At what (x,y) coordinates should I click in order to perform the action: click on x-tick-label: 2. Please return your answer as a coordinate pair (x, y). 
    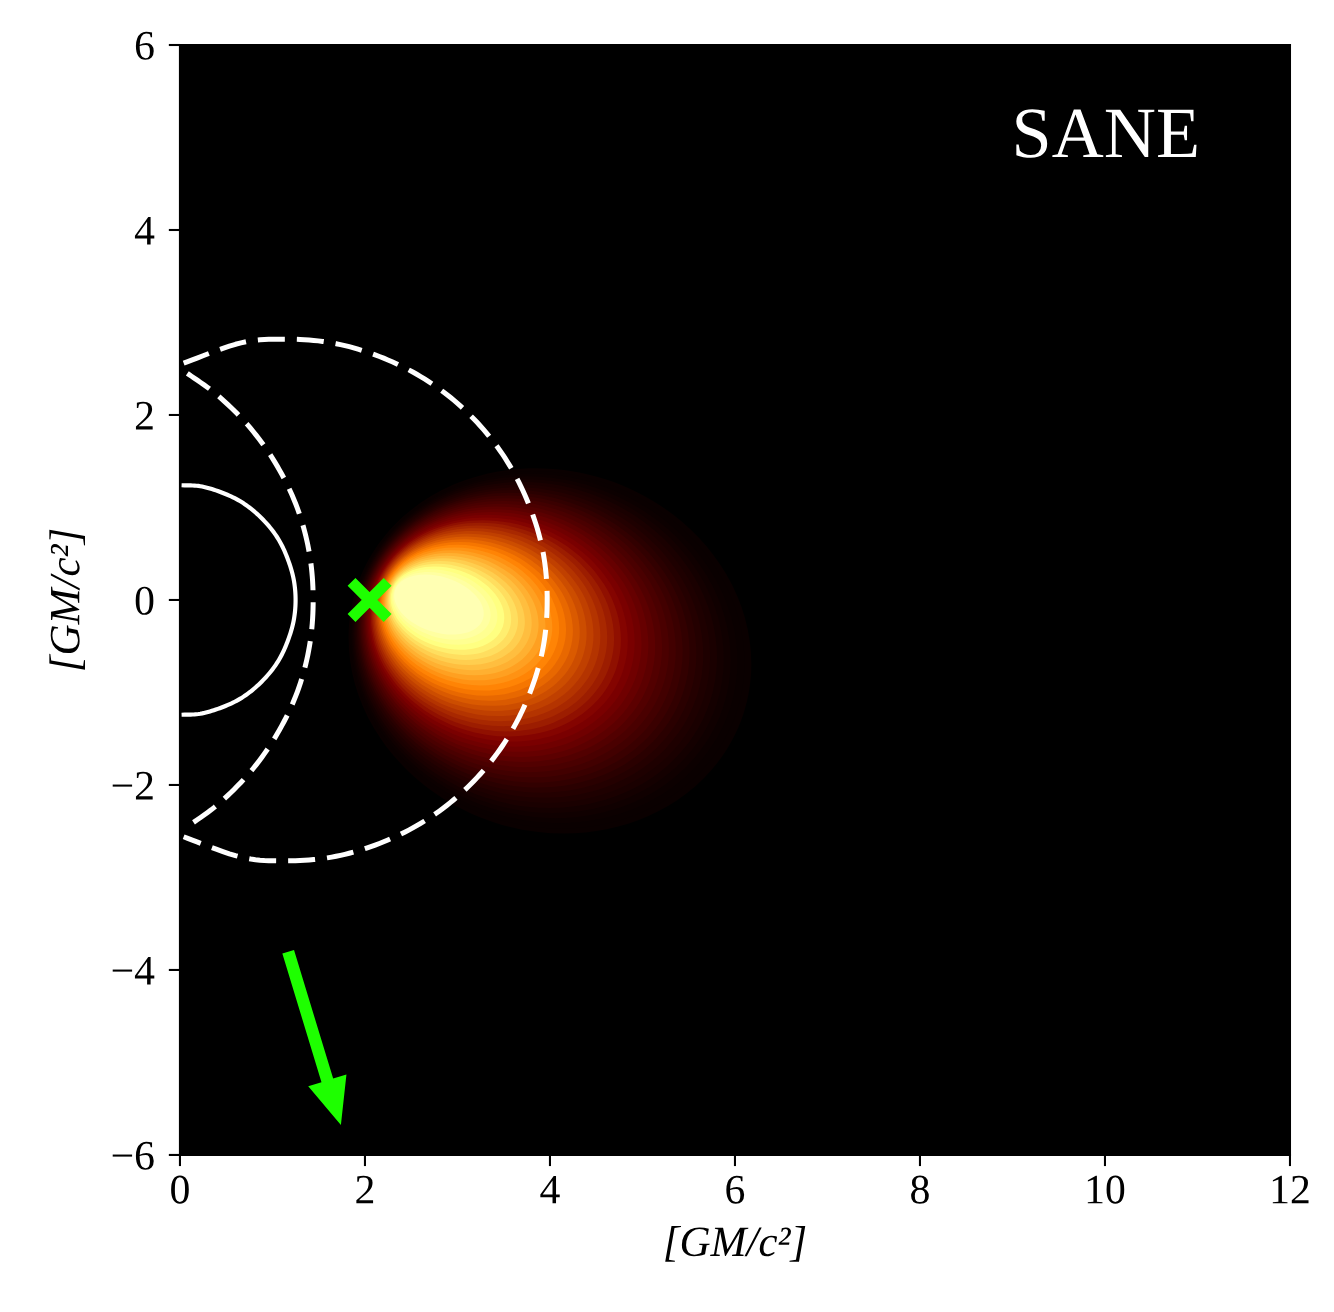
    Looking at the image, I should click on (365, 1189).